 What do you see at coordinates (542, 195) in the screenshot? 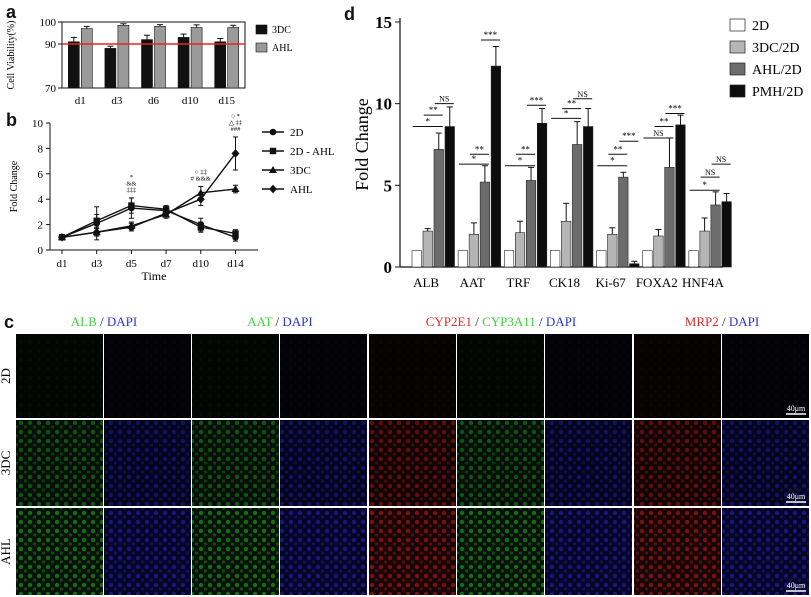
I see `bar-PMH/2D-TRF` at bounding box center [542, 195].